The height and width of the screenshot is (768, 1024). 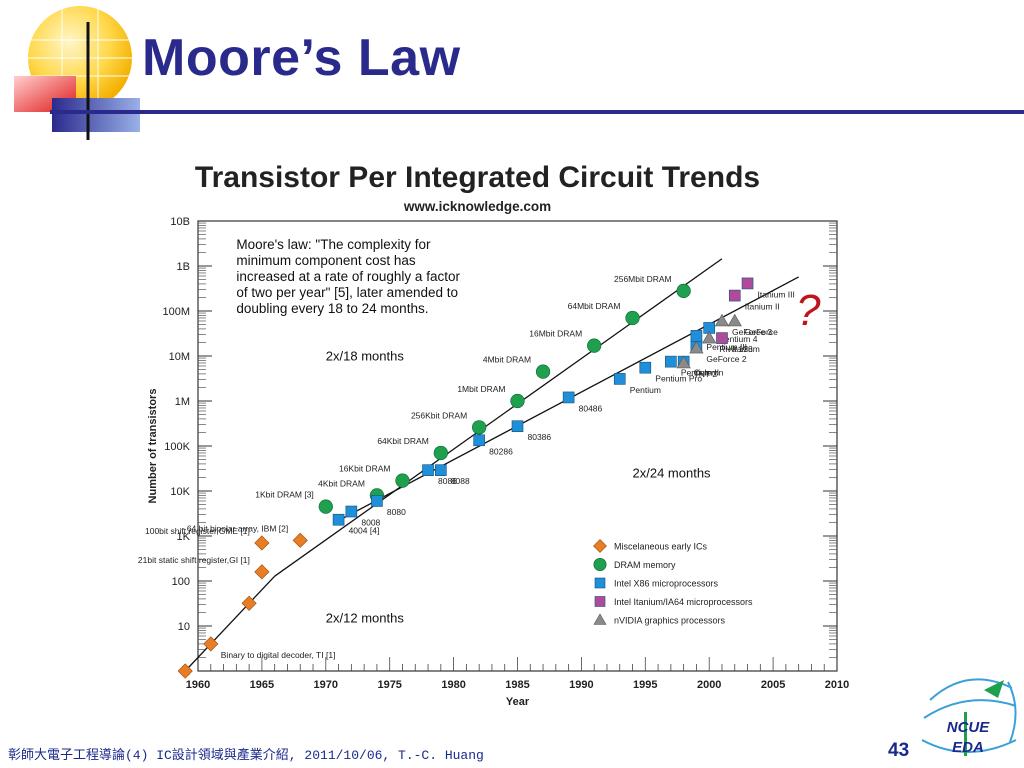 I want to click on x-tick-label: 1990, so click(x=581, y=685).